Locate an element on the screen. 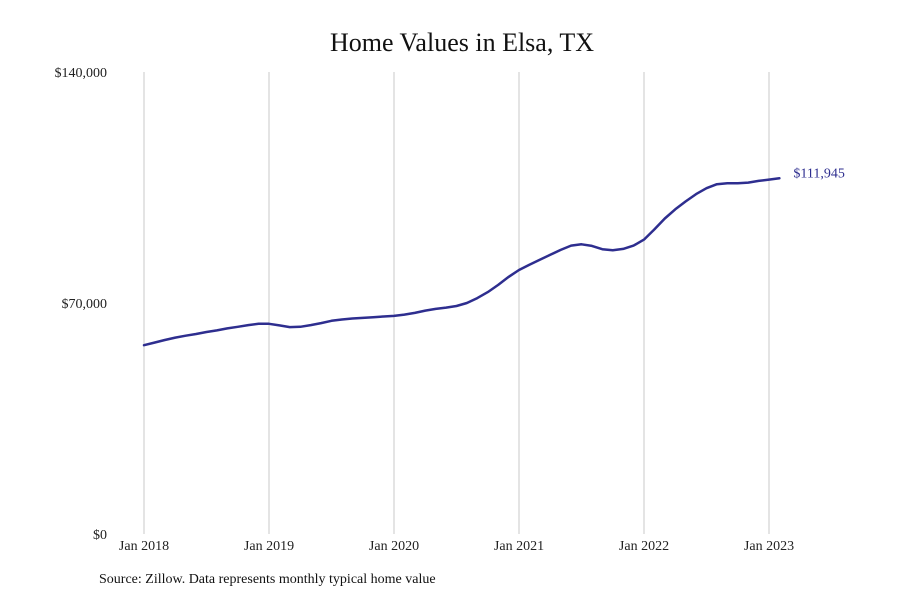 Image resolution: width=900 pixels, height=600 pixels. y-tick-label-2: $140,000 is located at coordinates (81, 73).